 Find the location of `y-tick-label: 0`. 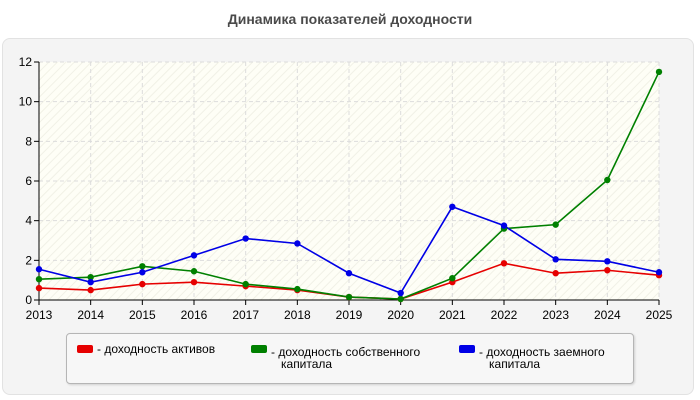

y-tick-label: 0 is located at coordinates (28, 300).